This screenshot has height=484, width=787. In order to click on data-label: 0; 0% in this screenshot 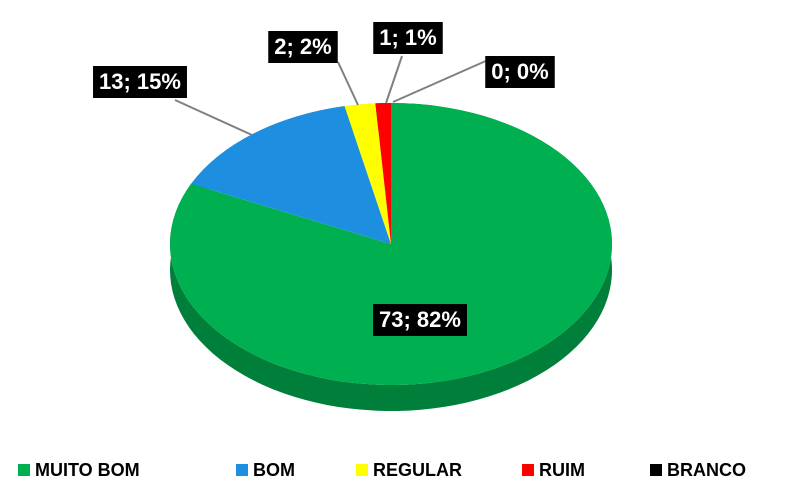, I will do `click(520, 72)`.